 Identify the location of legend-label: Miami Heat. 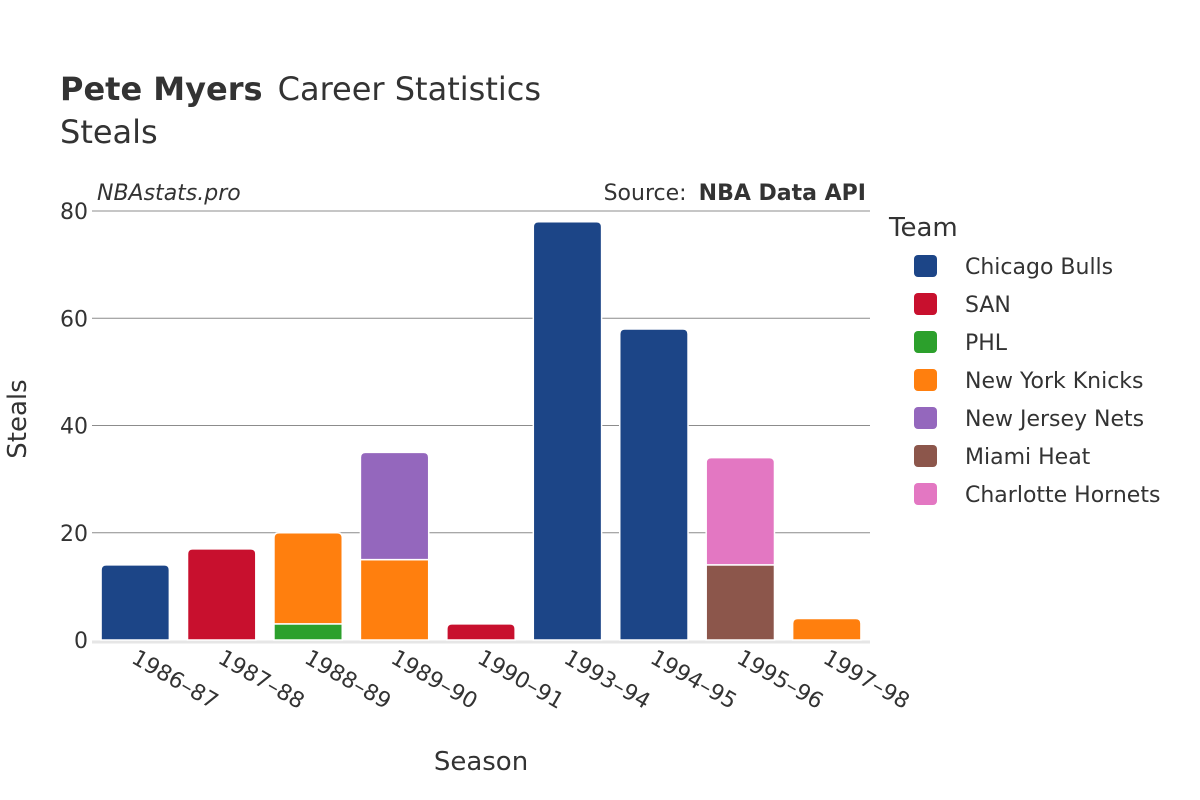
(1028, 457).